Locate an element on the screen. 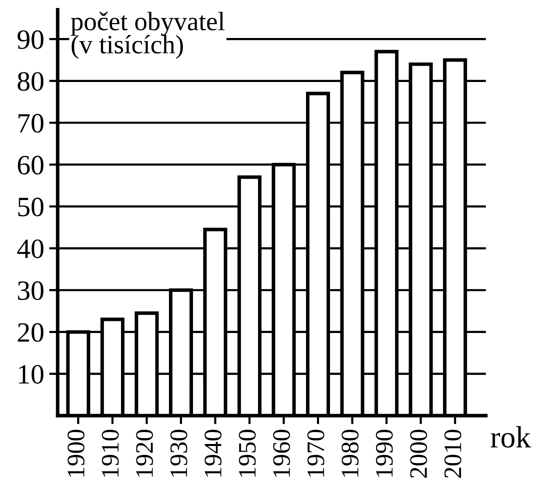 The width and height of the screenshot is (549, 489). x-tick-label: 1910 is located at coordinates (110, 453).